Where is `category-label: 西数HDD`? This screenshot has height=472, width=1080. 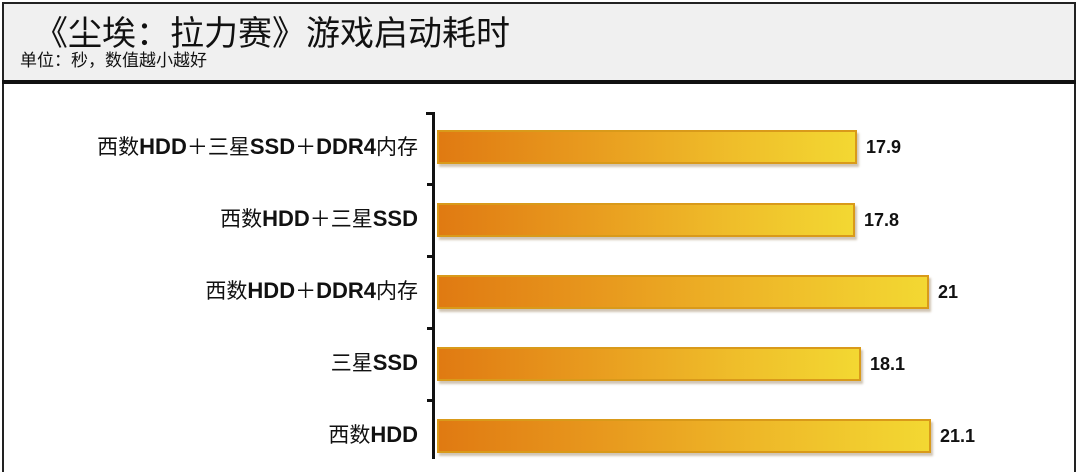 category-label: 西数HDD is located at coordinates (373, 434).